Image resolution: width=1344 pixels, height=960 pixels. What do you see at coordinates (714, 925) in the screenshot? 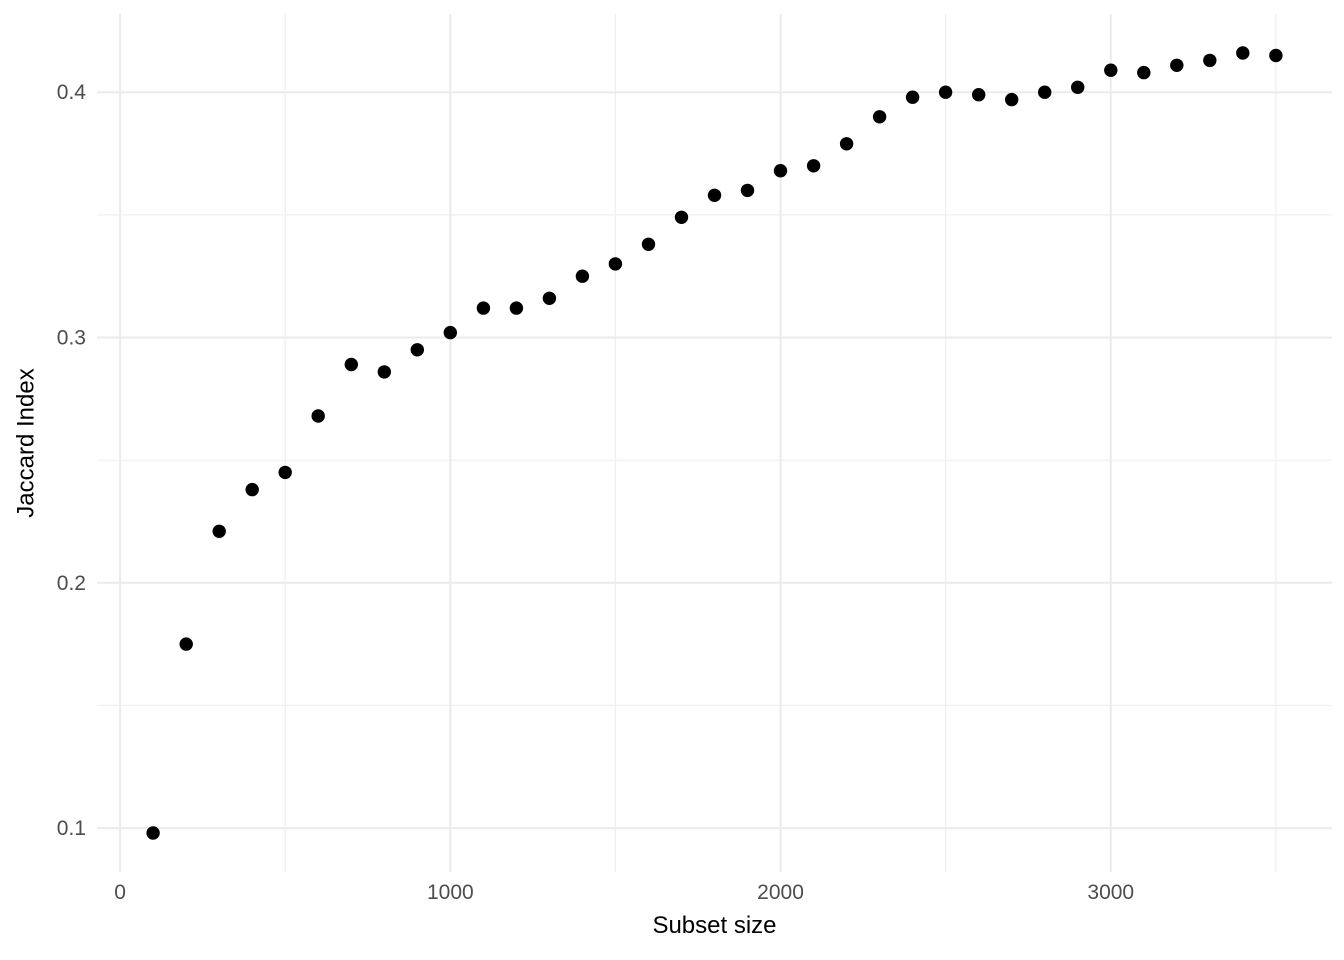
I see `x-axis-title: Subset size` at bounding box center [714, 925].